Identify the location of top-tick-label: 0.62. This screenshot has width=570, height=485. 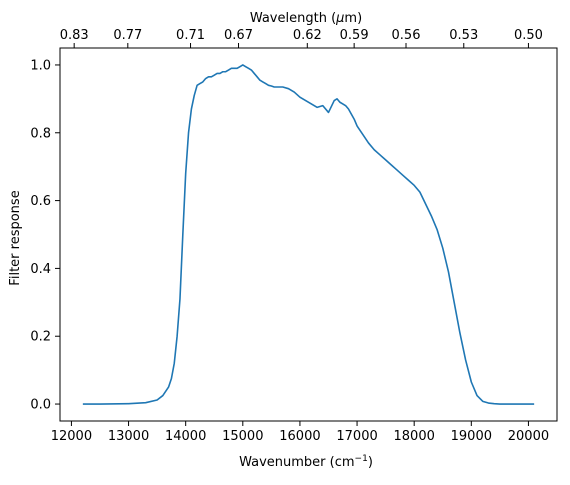
(307, 35).